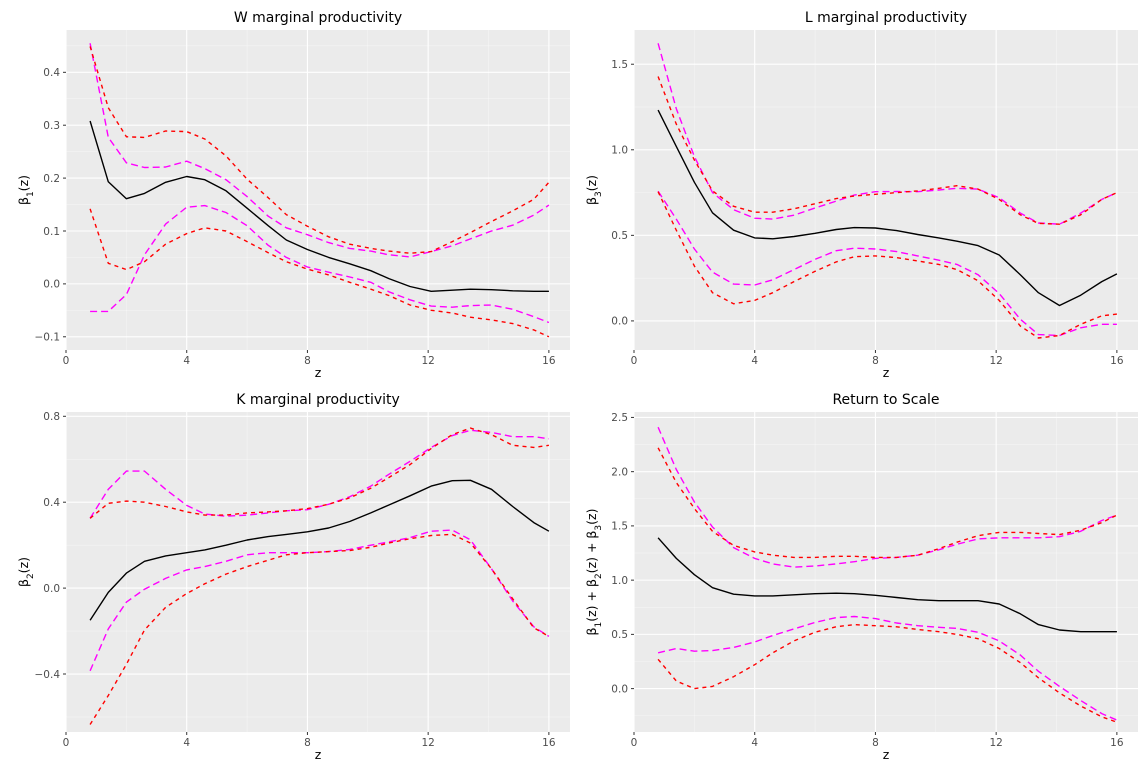 This screenshot has width=1145, height=764. Describe the element at coordinates (51, 126) in the screenshot. I see `y-tick-label: 0.3` at that location.